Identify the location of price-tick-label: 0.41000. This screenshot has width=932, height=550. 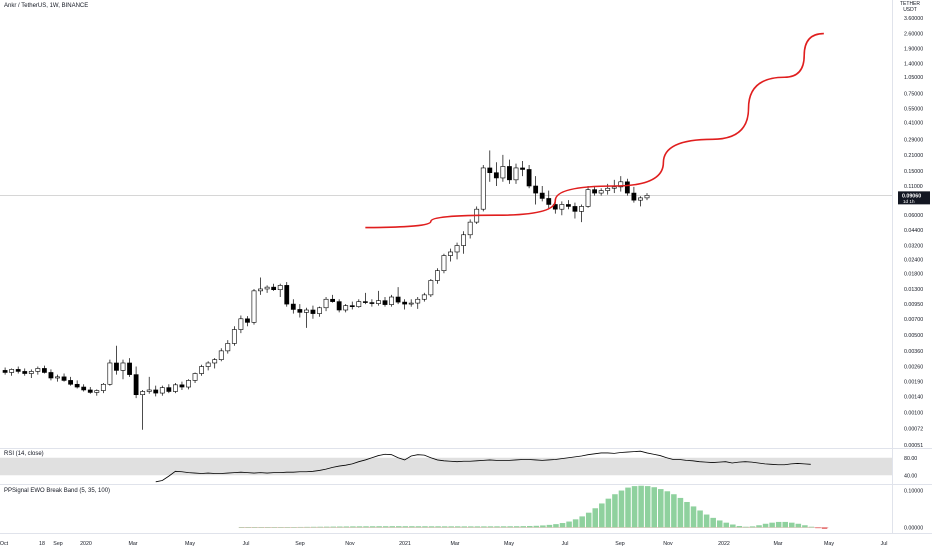
(913, 124).